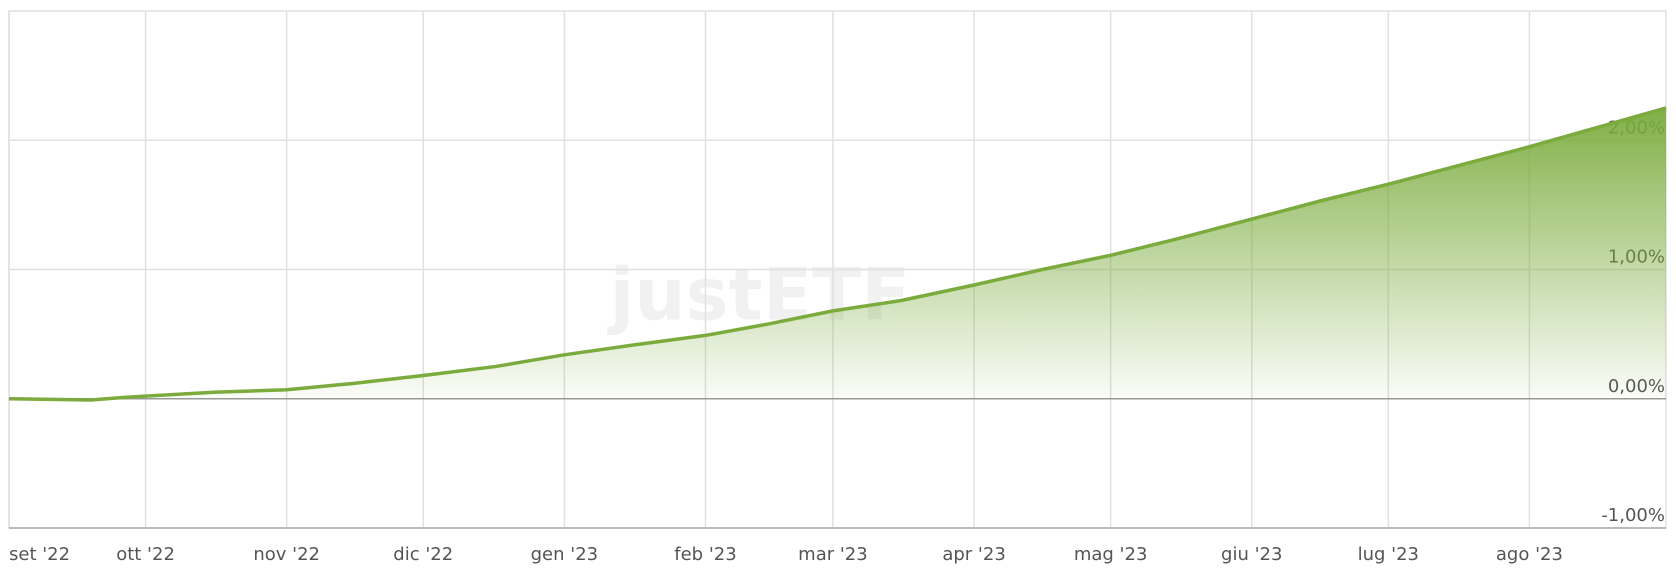  I want to click on x-tick-label: lug '23, so click(1388, 554).